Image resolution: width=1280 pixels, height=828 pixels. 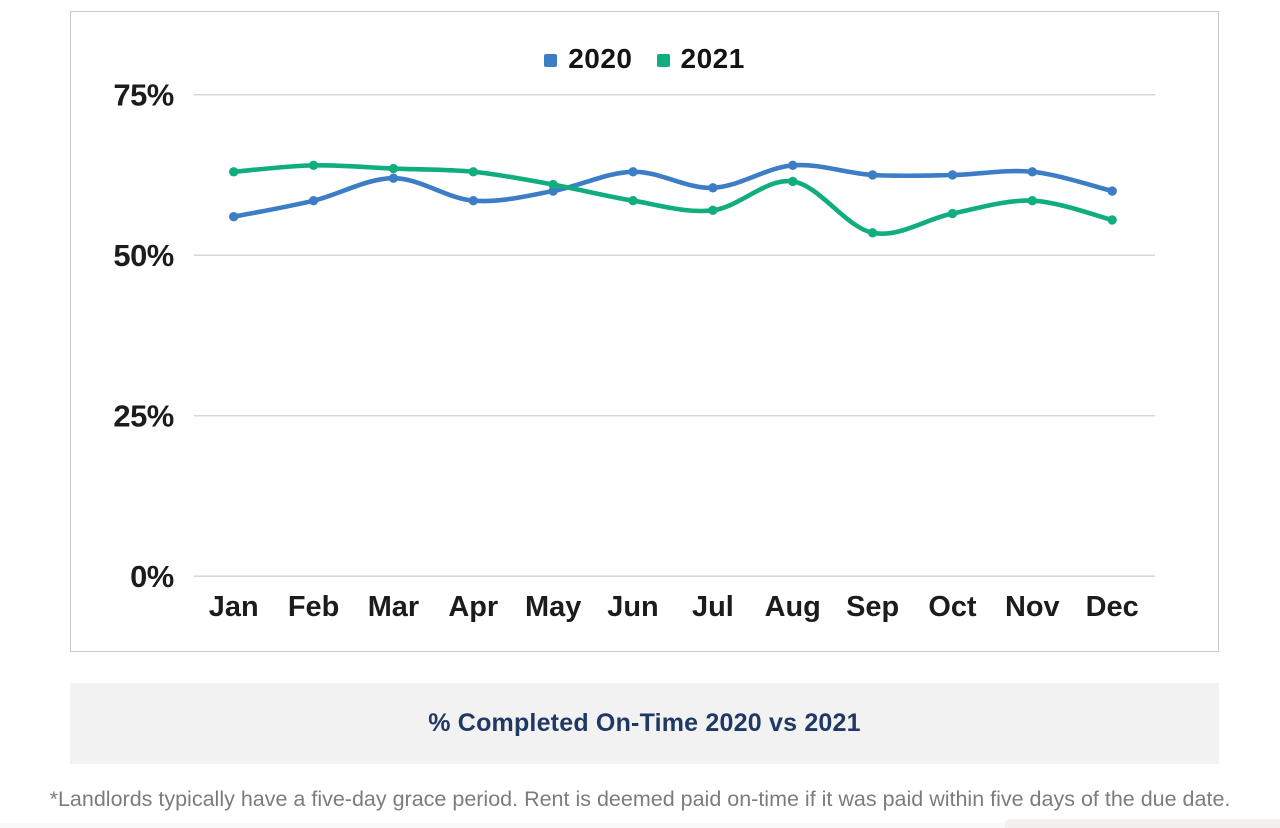 What do you see at coordinates (143, 95) in the screenshot?
I see `y-tick-label: 75%` at bounding box center [143, 95].